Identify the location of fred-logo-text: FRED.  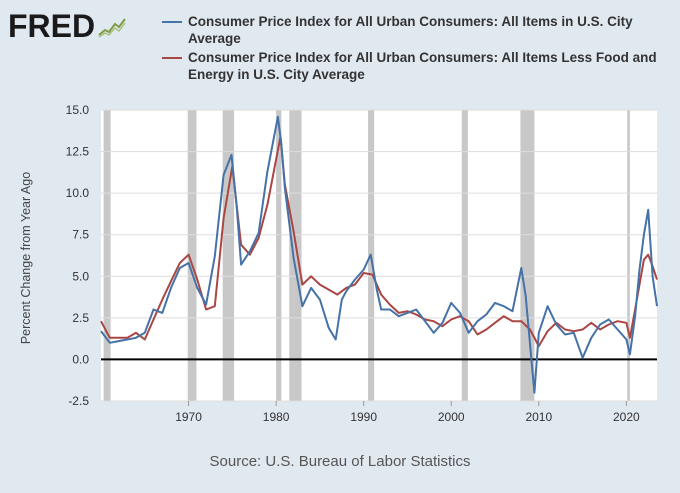
(52, 26).